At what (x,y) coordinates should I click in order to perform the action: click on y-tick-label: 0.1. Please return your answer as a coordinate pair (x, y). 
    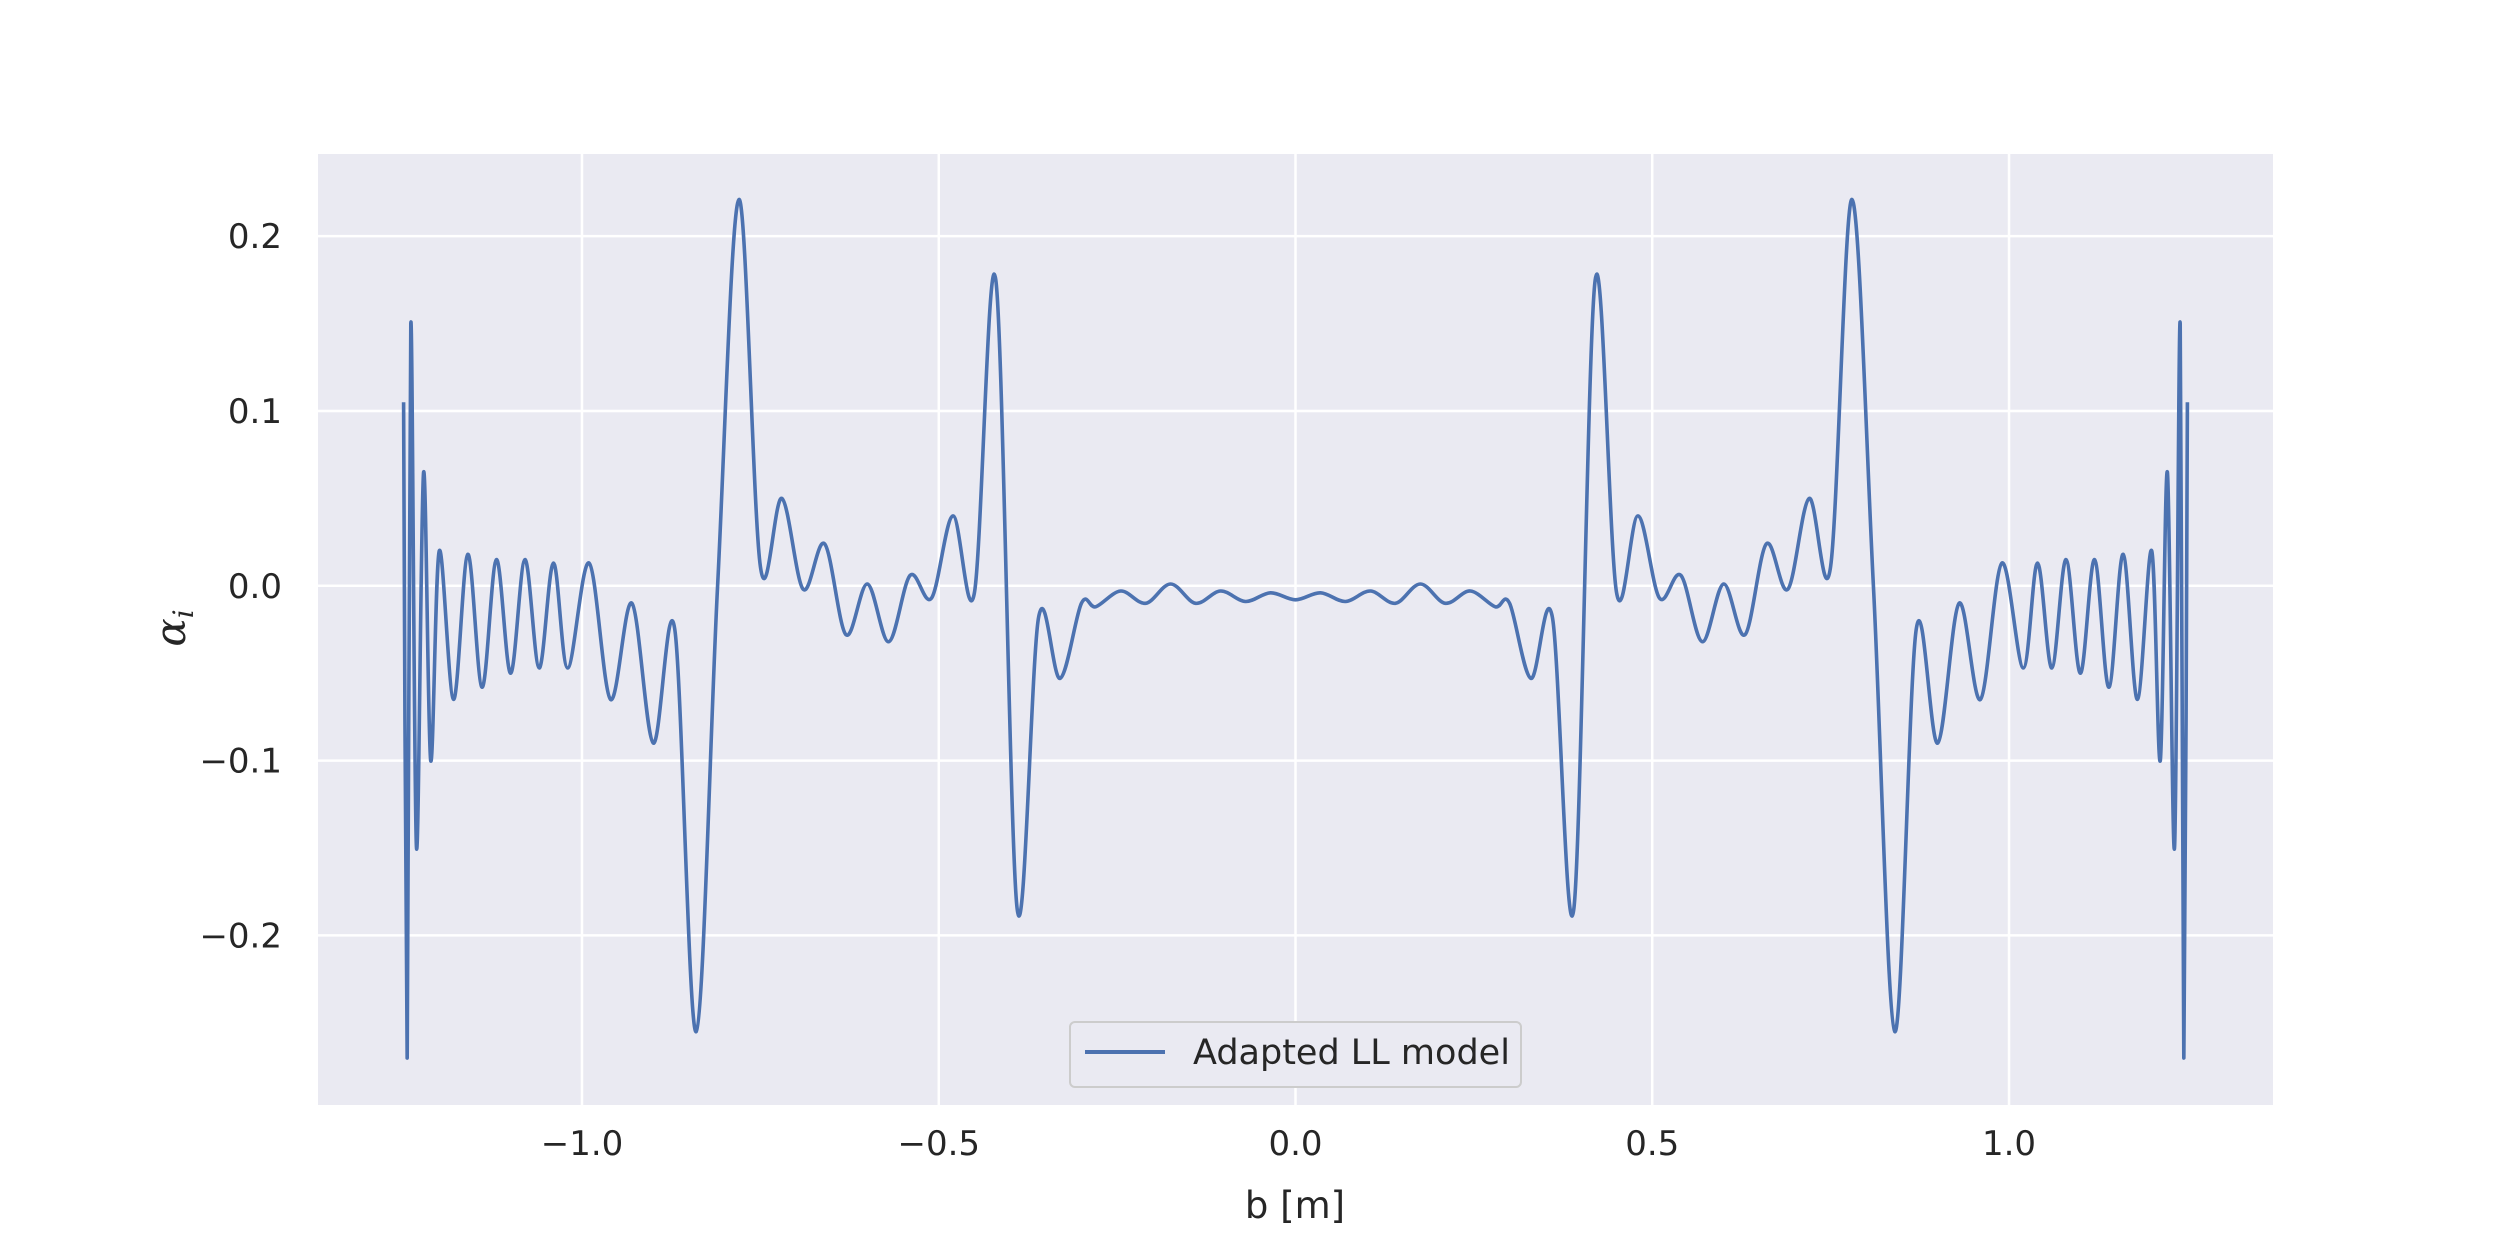
    Looking at the image, I should click on (255, 412).